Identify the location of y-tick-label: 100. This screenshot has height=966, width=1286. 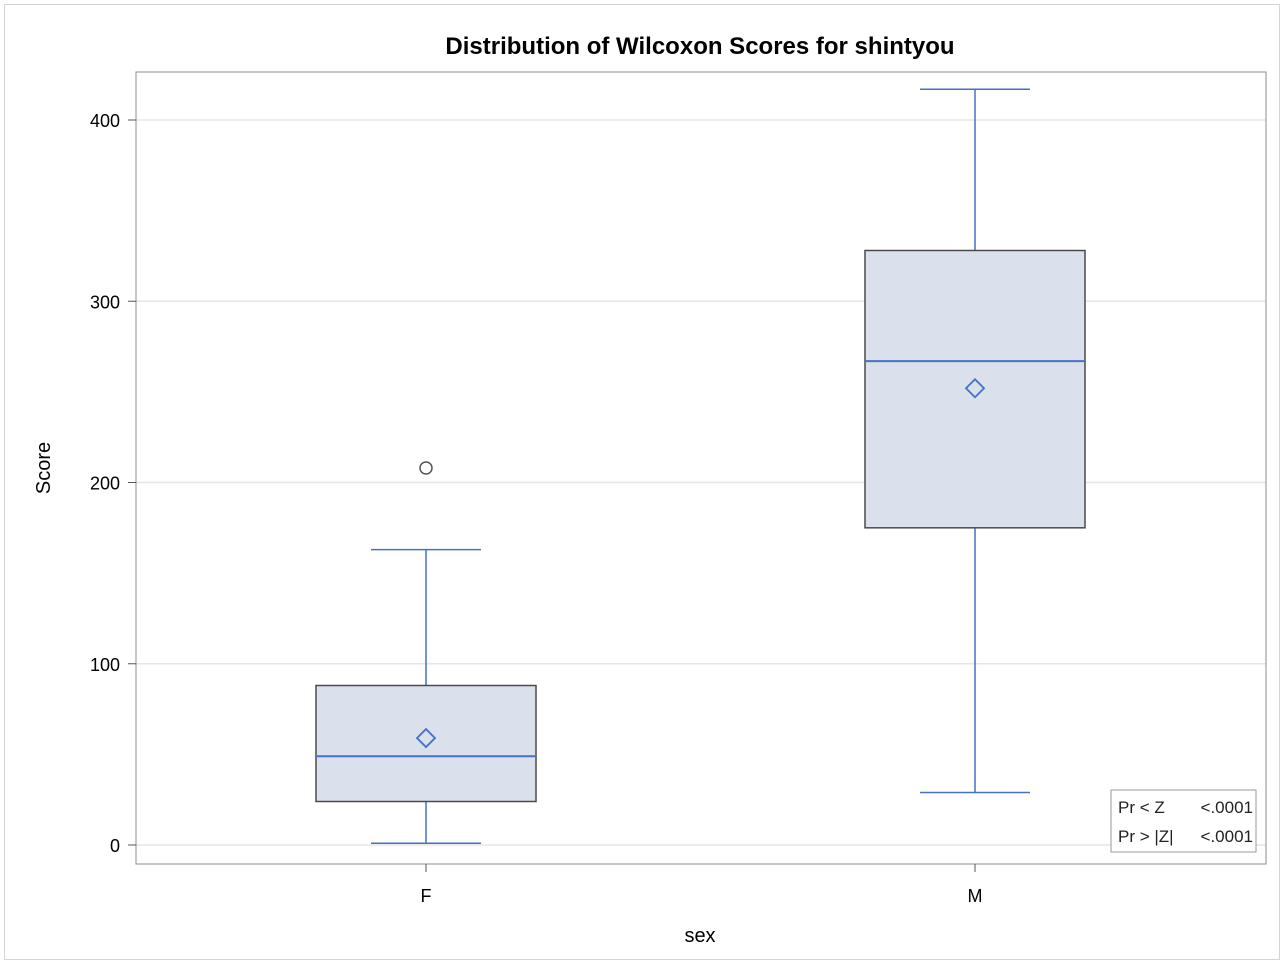
(105, 665).